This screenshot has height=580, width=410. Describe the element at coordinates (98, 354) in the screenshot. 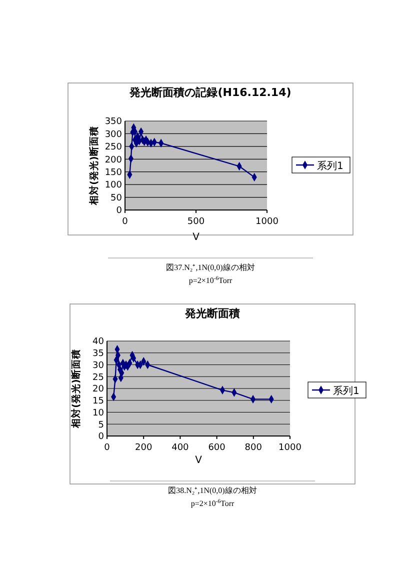

I see `y-tick-label: 35` at that location.